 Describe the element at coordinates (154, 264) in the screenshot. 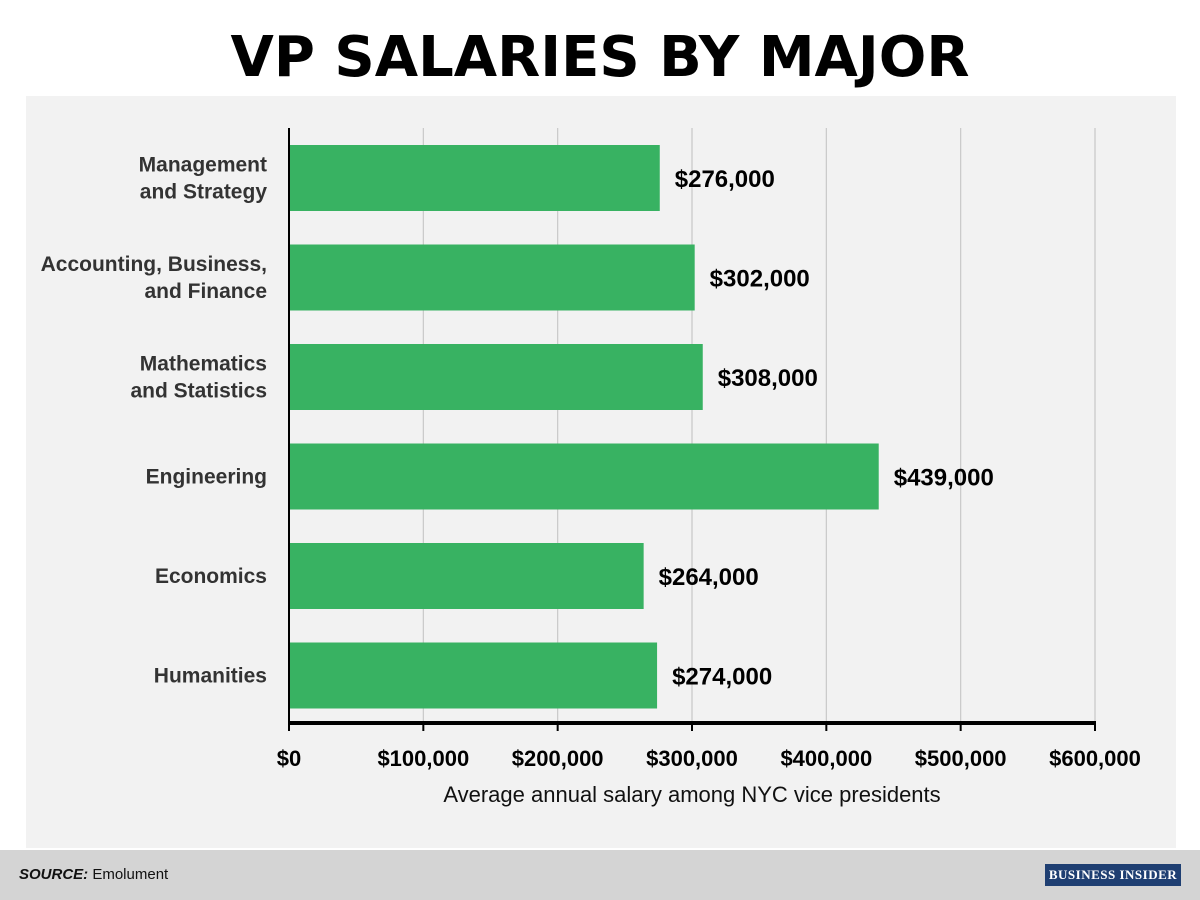

I see `category-label-line: Accounting, Business,` at that location.